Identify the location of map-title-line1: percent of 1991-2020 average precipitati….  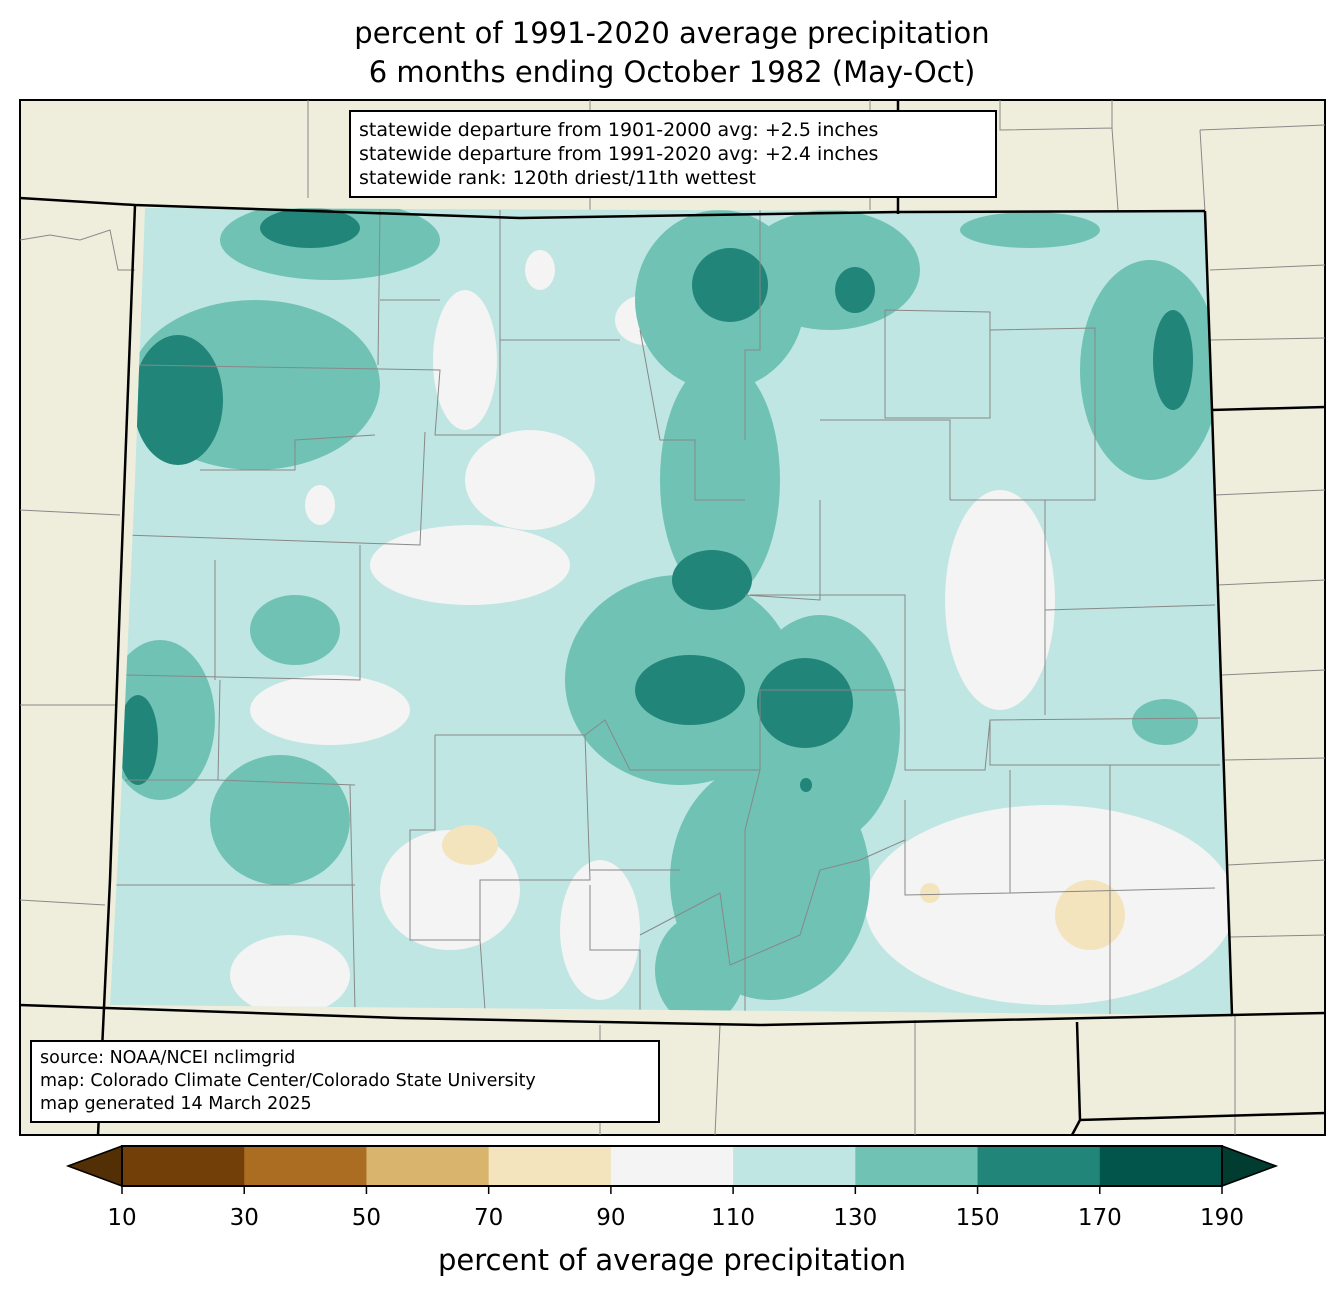
(672, 33).